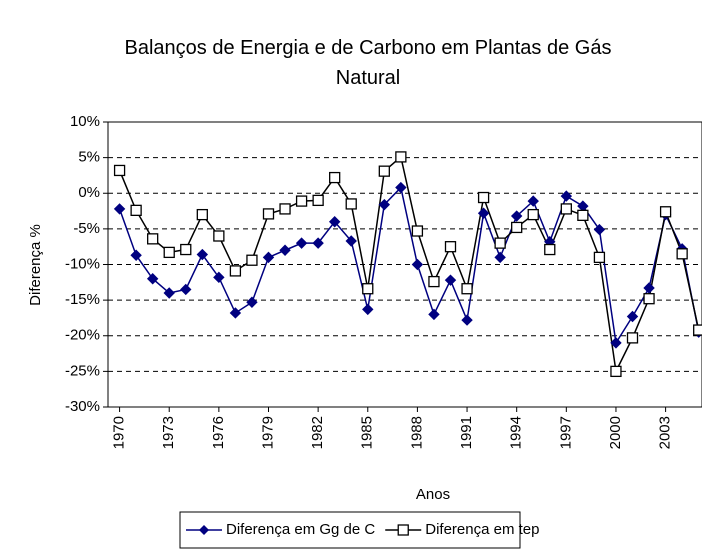 The height and width of the screenshot is (551, 702). Describe the element at coordinates (82, 263) in the screenshot. I see `y-tick-label: -10%` at that location.